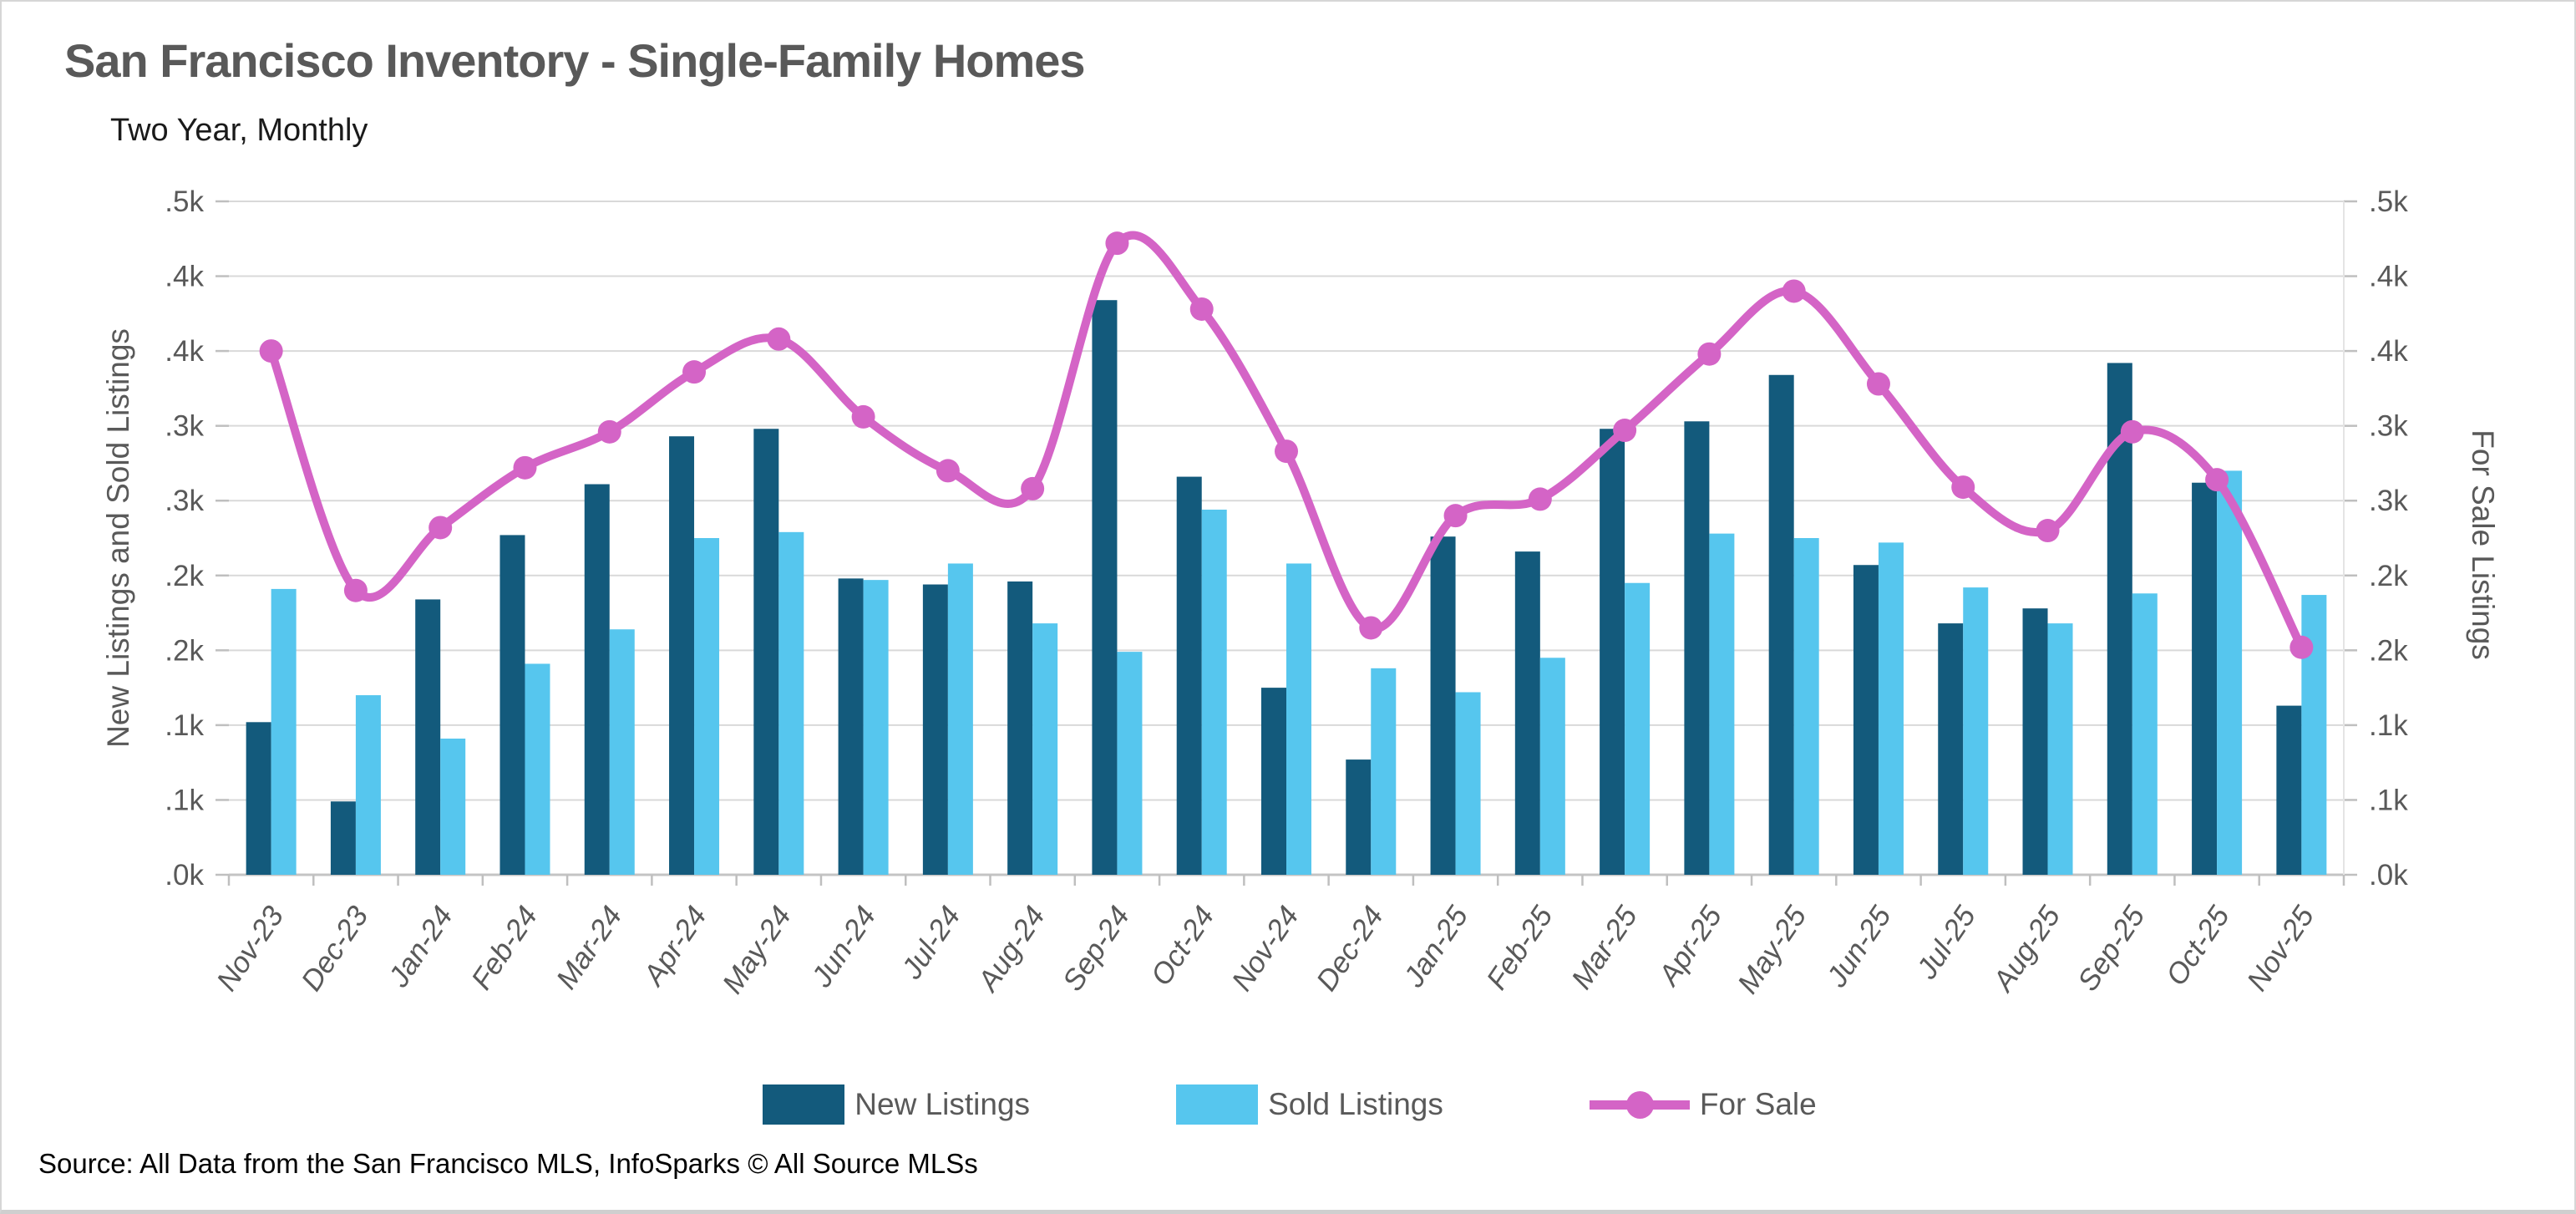 Image resolution: width=2576 pixels, height=1214 pixels. I want to click on x-axis-label: Feb-25, so click(1519, 947).